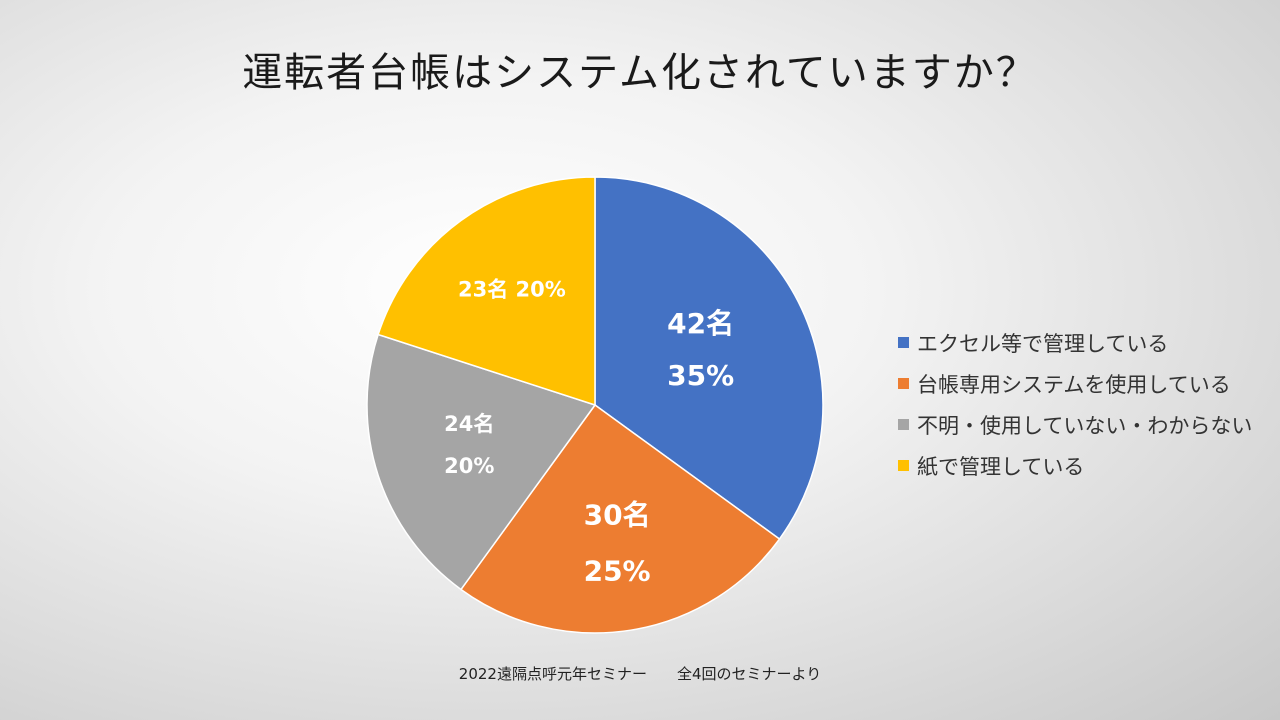 This screenshot has width=1280, height=720. What do you see at coordinates (709, 358) in the screenshot?
I see `pie-slice-excel` at bounding box center [709, 358].